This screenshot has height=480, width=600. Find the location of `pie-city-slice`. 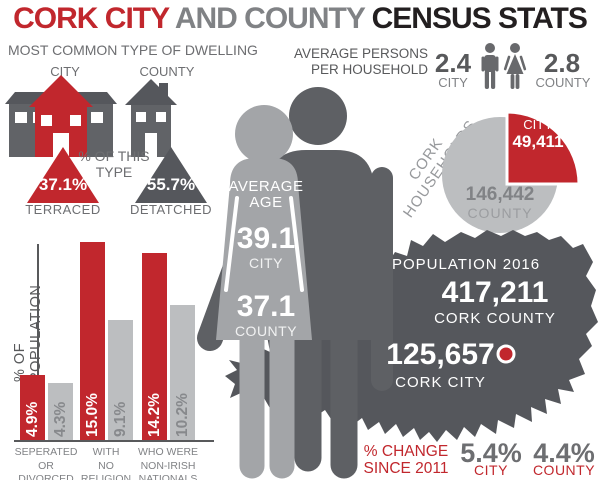

pie-city-slice is located at coordinates (543, 148).